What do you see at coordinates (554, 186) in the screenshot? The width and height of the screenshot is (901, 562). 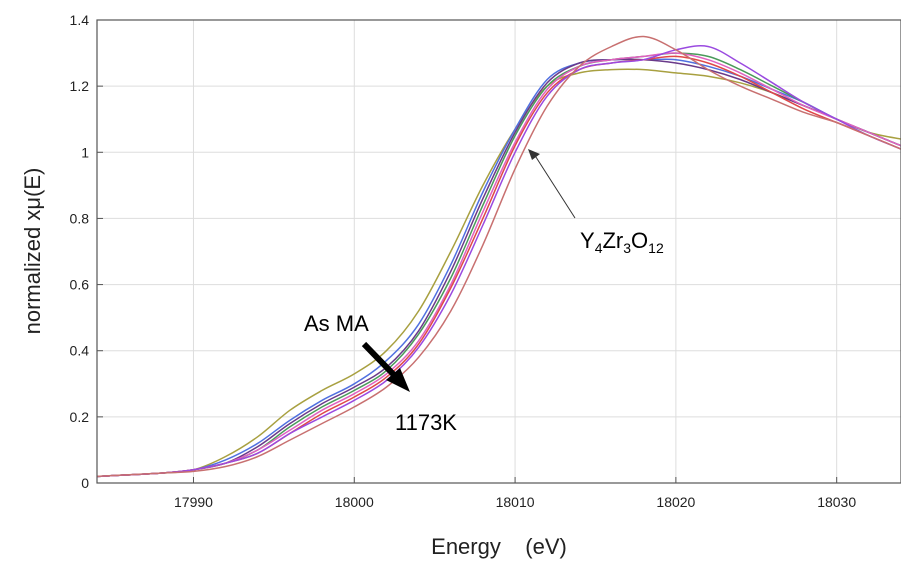 I see `compound-arrow` at bounding box center [554, 186].